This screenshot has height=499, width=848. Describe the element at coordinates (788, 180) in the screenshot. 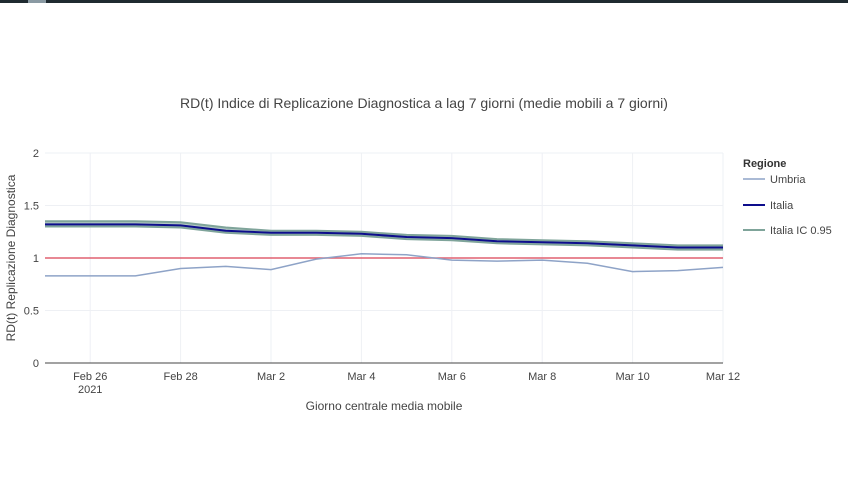

I see `legend-label: Umbria` at that location.